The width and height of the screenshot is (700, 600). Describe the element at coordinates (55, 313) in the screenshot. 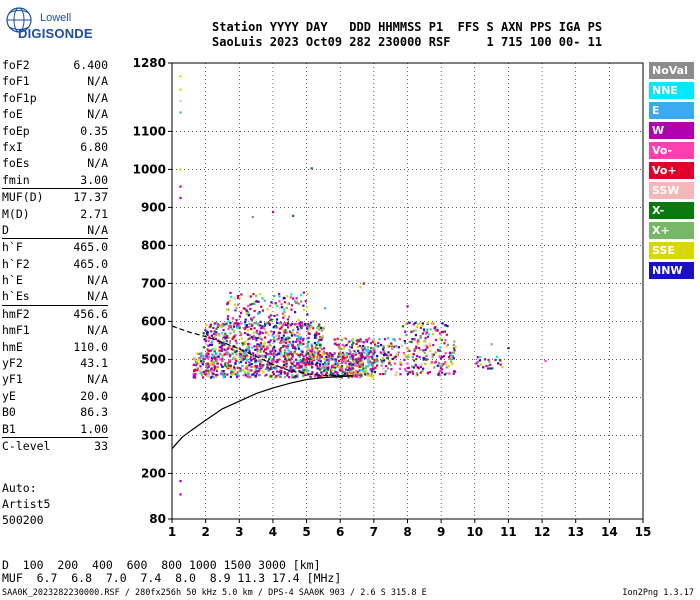

I see `param-row: hmF2 456.6` at that location.